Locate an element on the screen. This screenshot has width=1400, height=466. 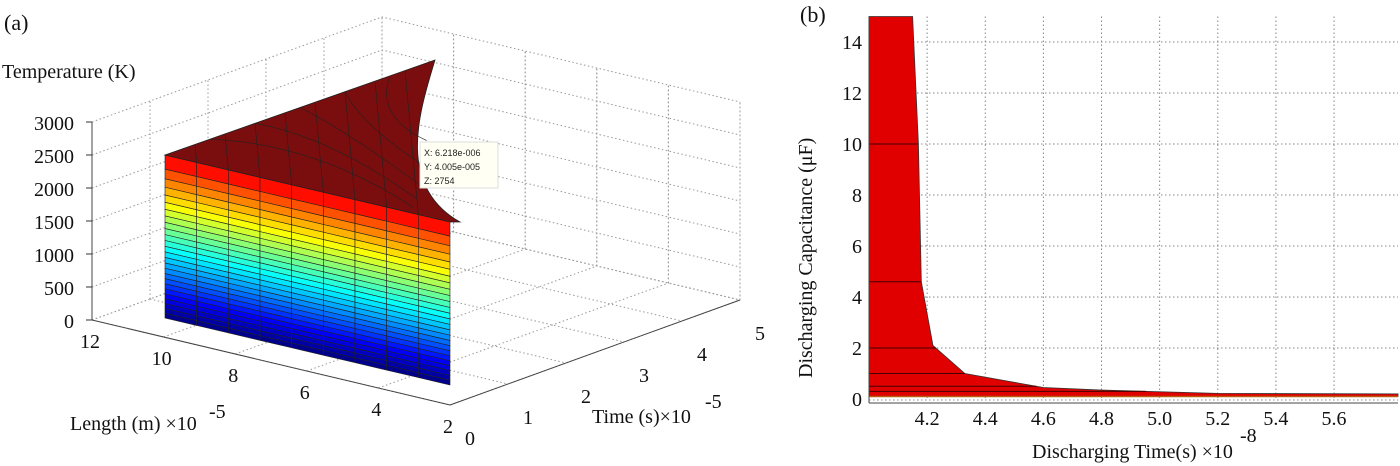
length-axis-line is located at coordinates (271, 362).